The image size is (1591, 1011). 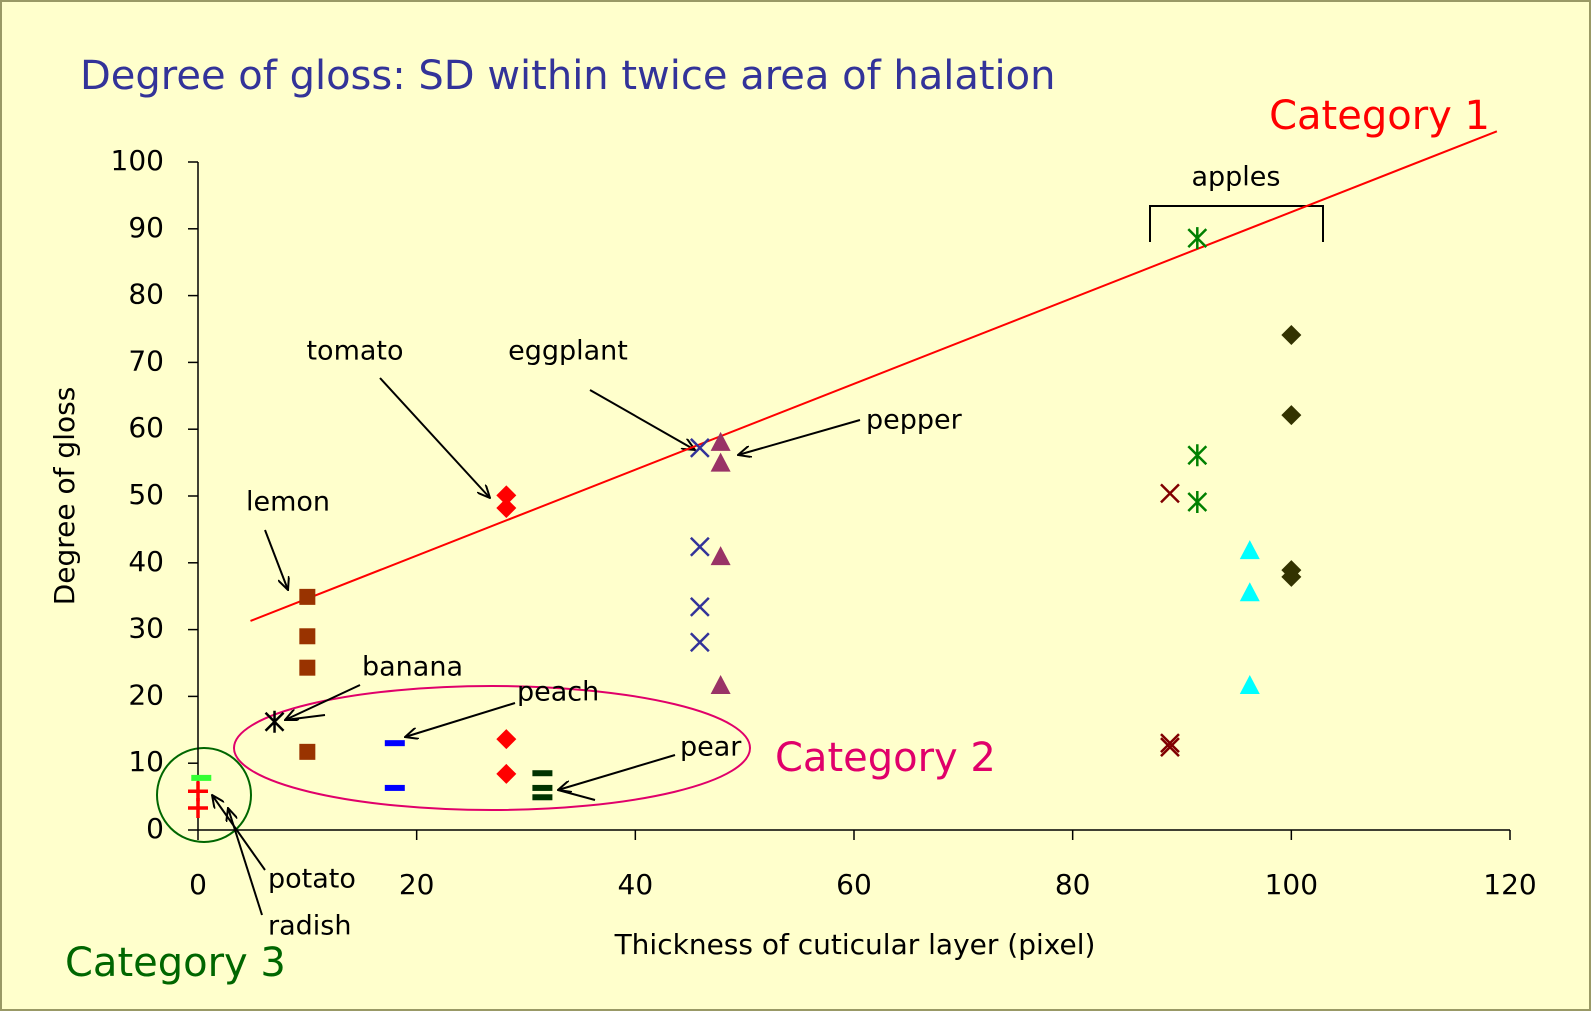 I want to click on x-tick-label: 60, so click(x=854, y=884).